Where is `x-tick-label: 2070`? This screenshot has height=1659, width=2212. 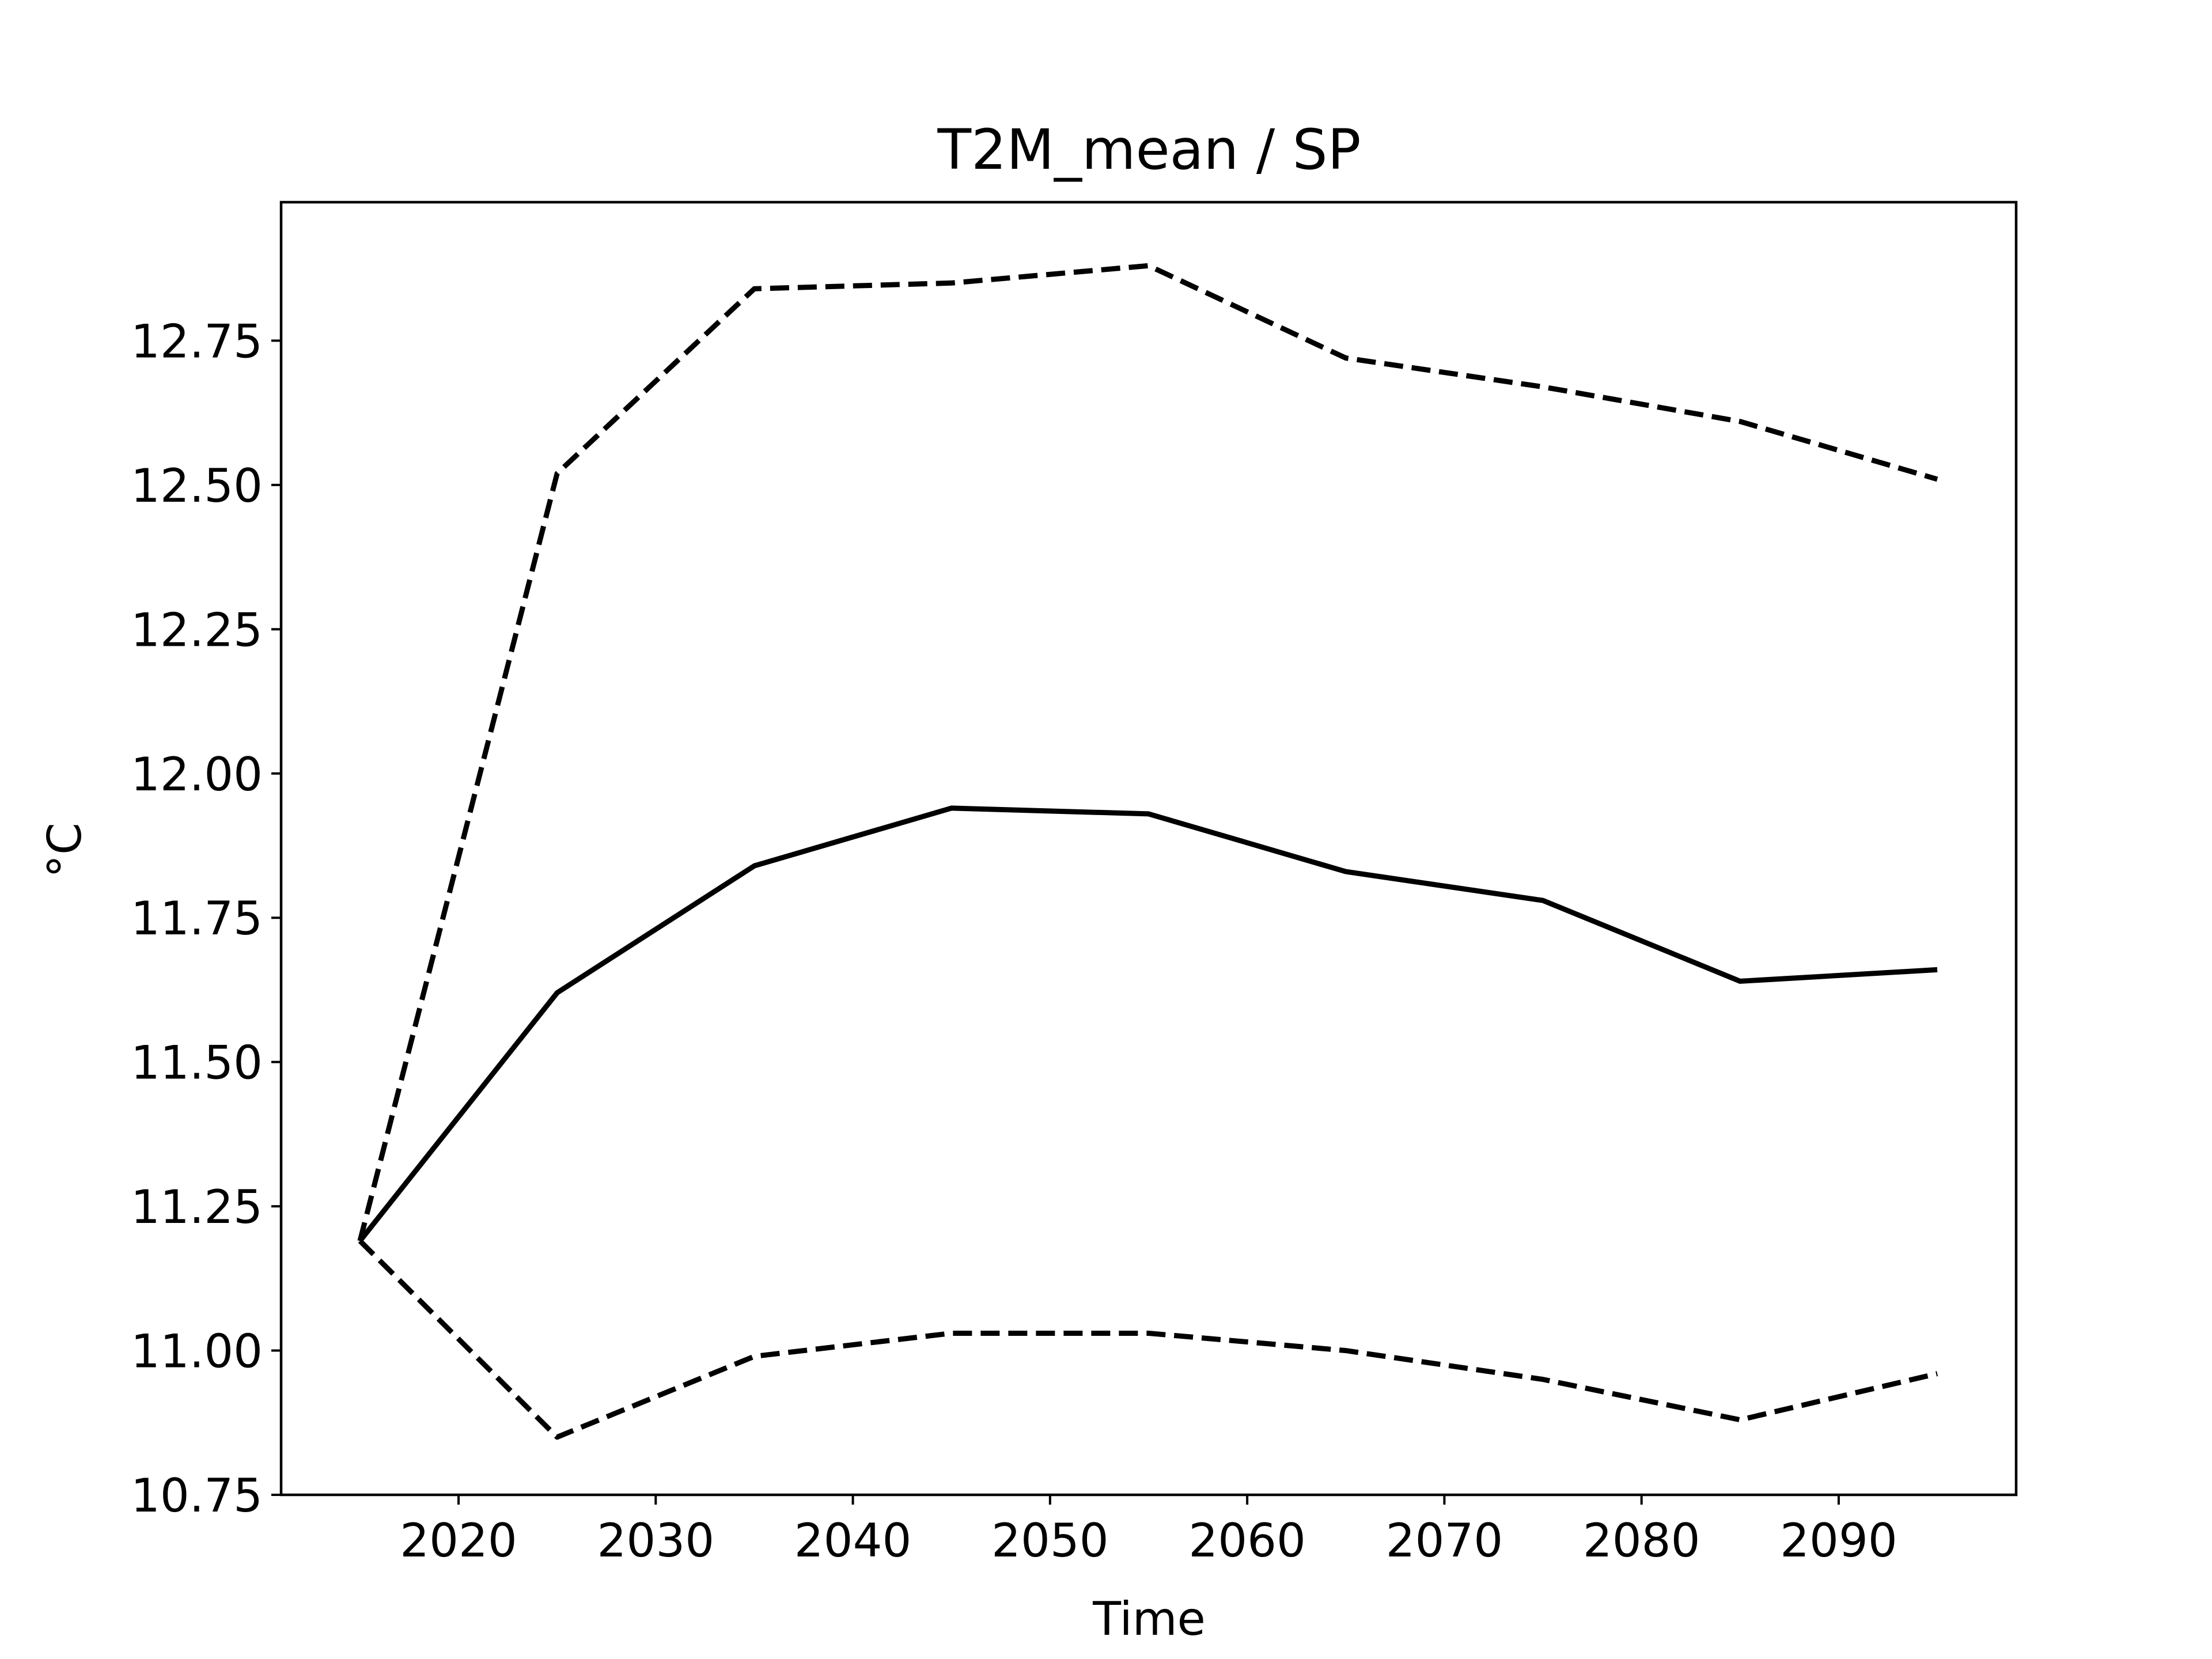
x-tick-label: 2070 is located at coordinates (1444, 1540).